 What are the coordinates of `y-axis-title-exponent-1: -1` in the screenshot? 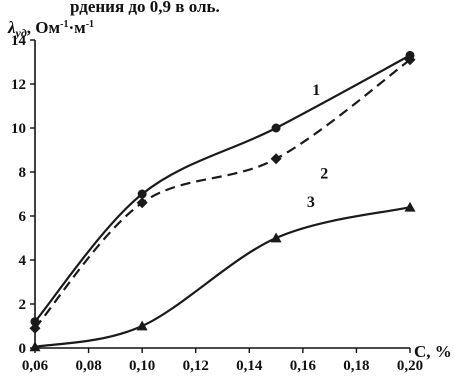 It's located at (64, 24).